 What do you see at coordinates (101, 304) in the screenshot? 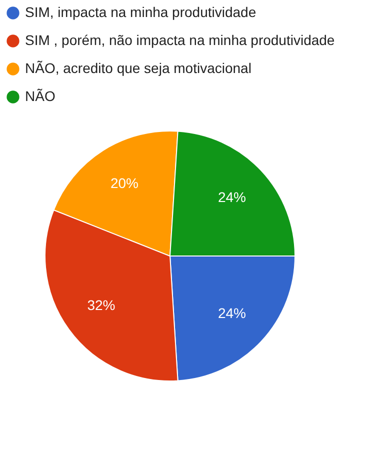
I see `data-label: 32%` at bounding box center [101, 304].